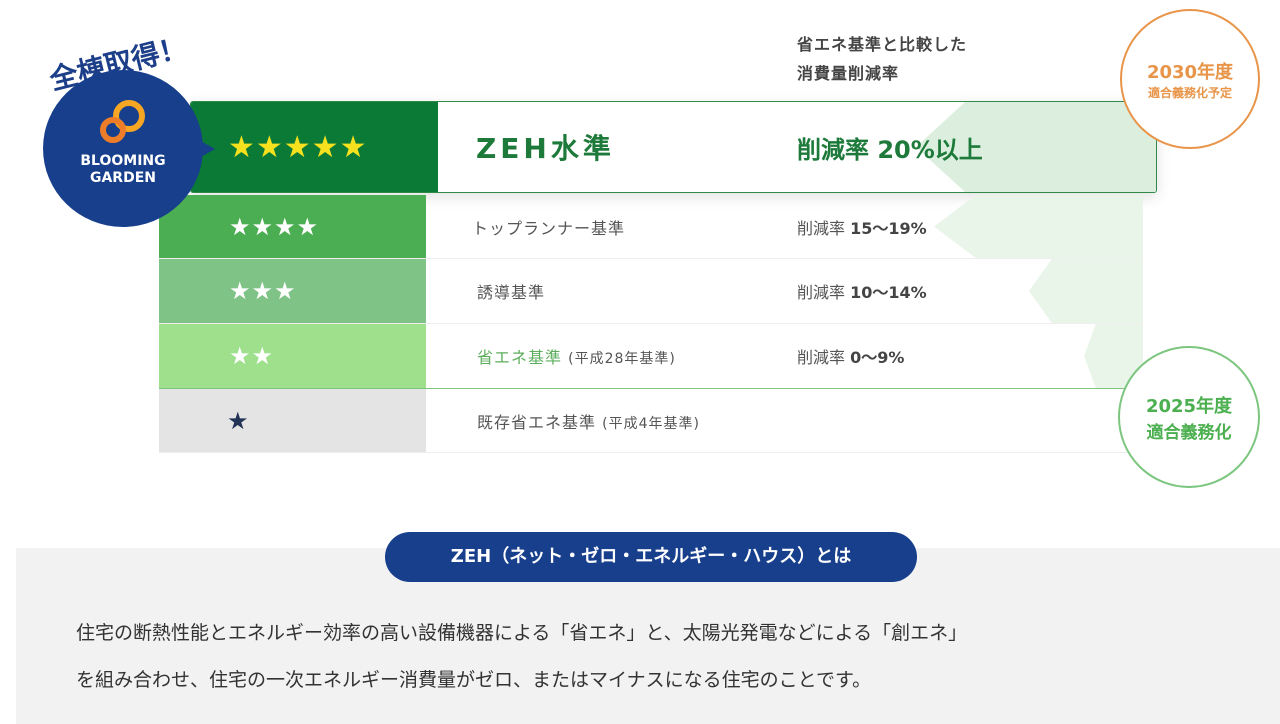  I want to click on label-energy-standard: 省エネ基準 (平成28年基準), so click(576, 357).